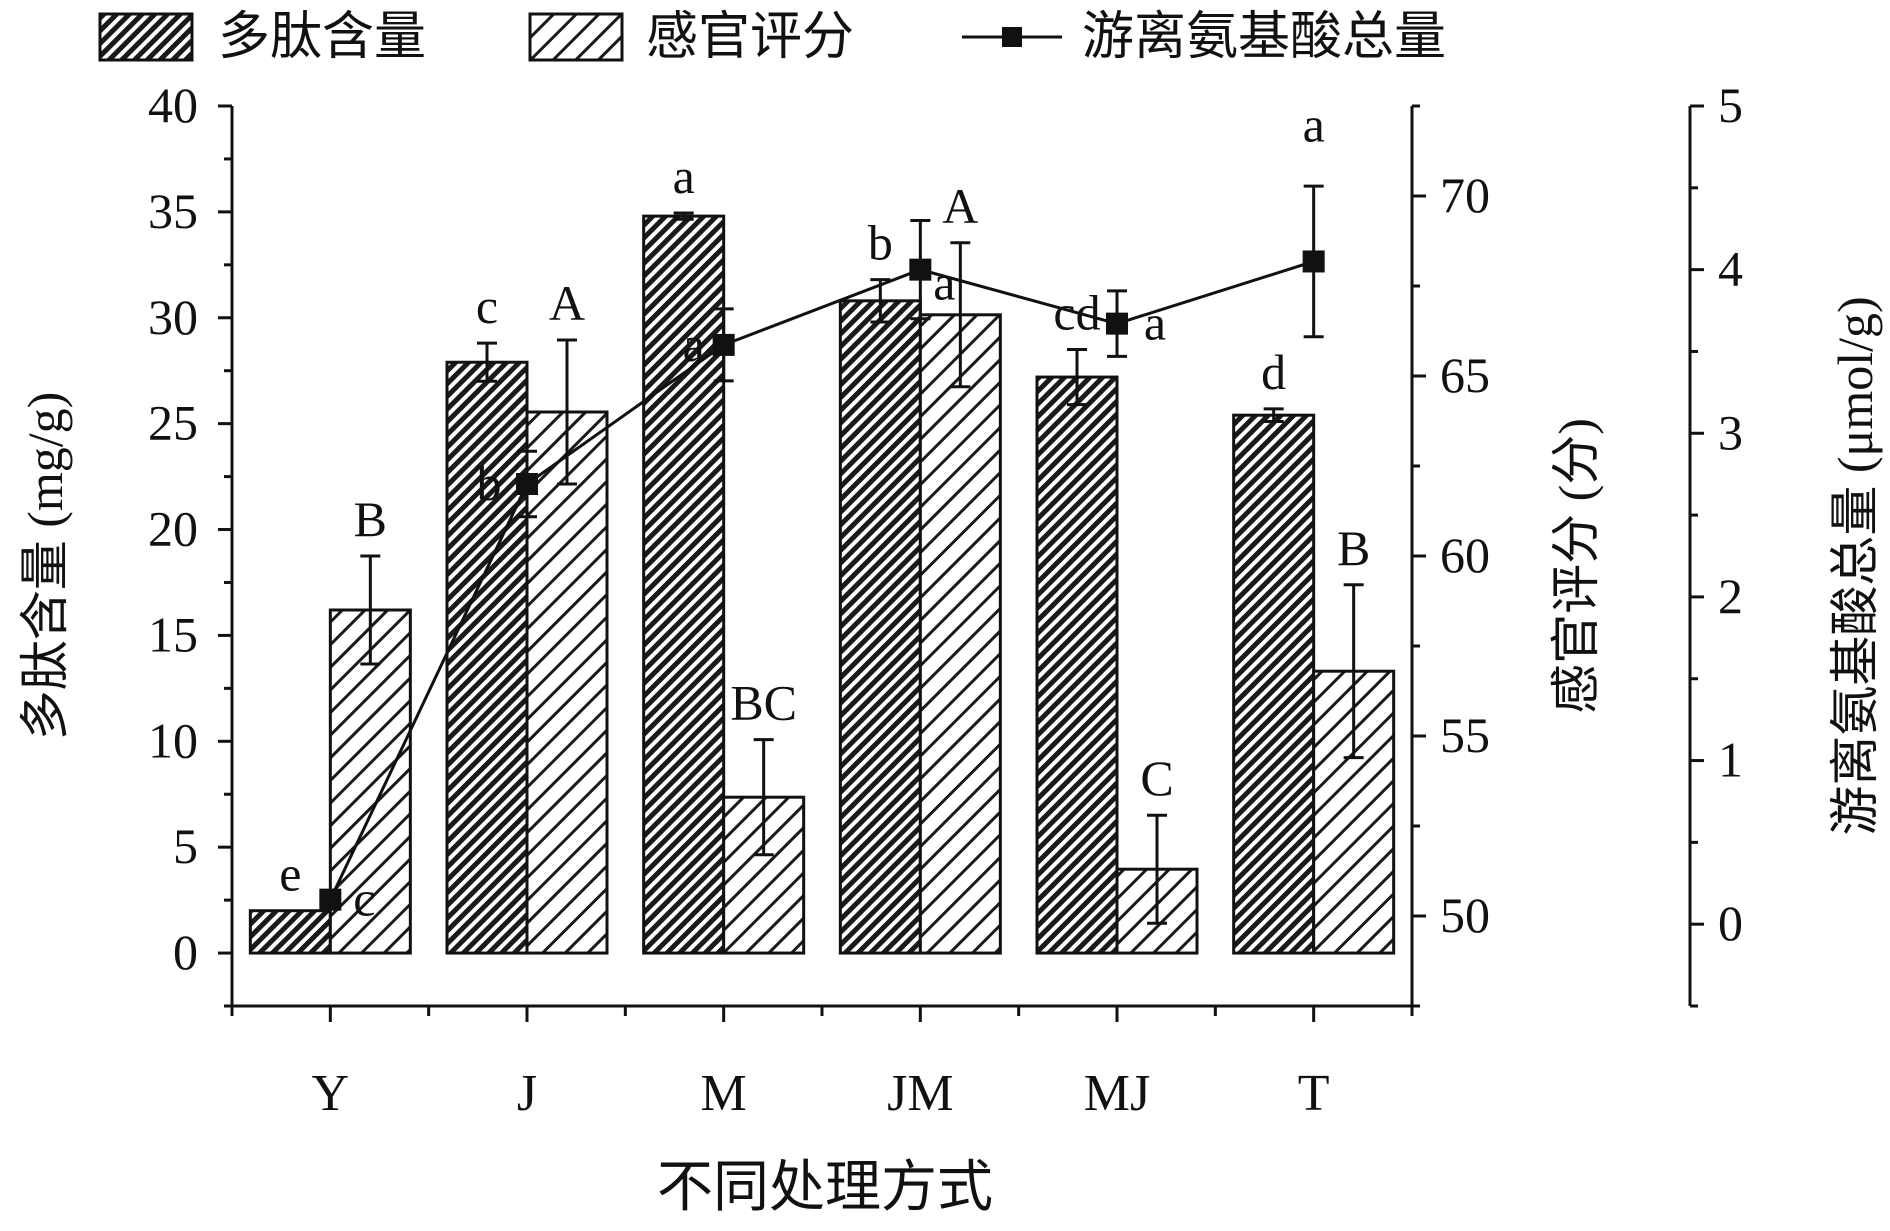  Describe the element at coordinates (1576, 566) in the screenshot. I see `right-axis-1-title: 感官评分 (分)` at that location.